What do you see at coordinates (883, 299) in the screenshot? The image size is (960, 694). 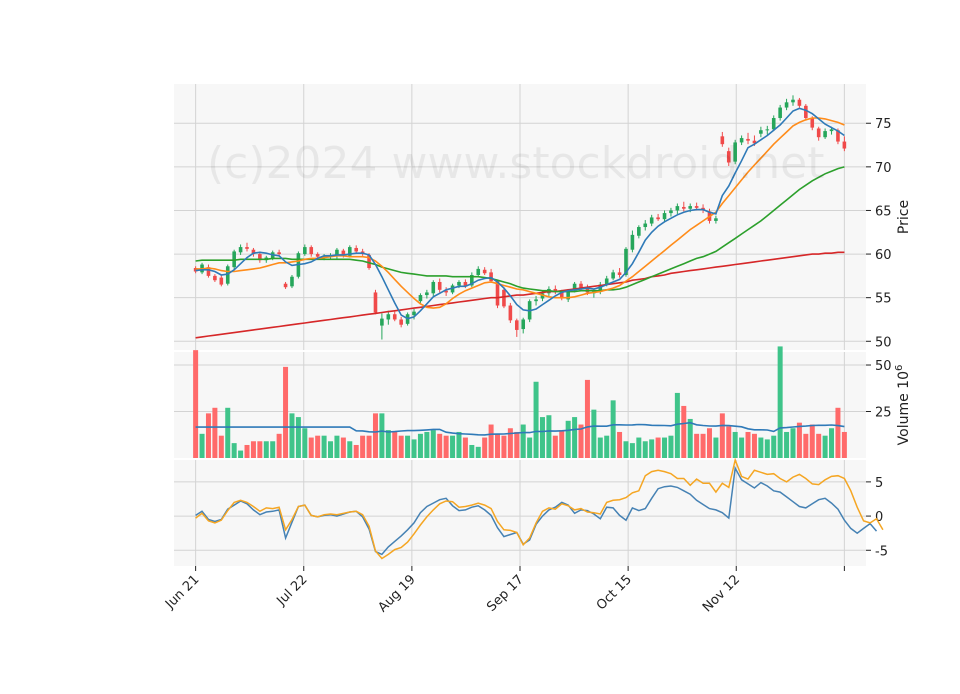 I see `price-ytick-label: 55` at bounding box center [883, 299].